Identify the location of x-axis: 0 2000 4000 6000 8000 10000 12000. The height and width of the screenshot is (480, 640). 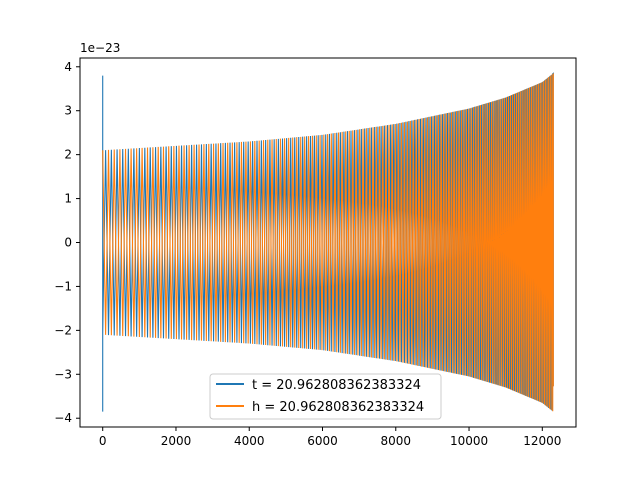
(330, 437).